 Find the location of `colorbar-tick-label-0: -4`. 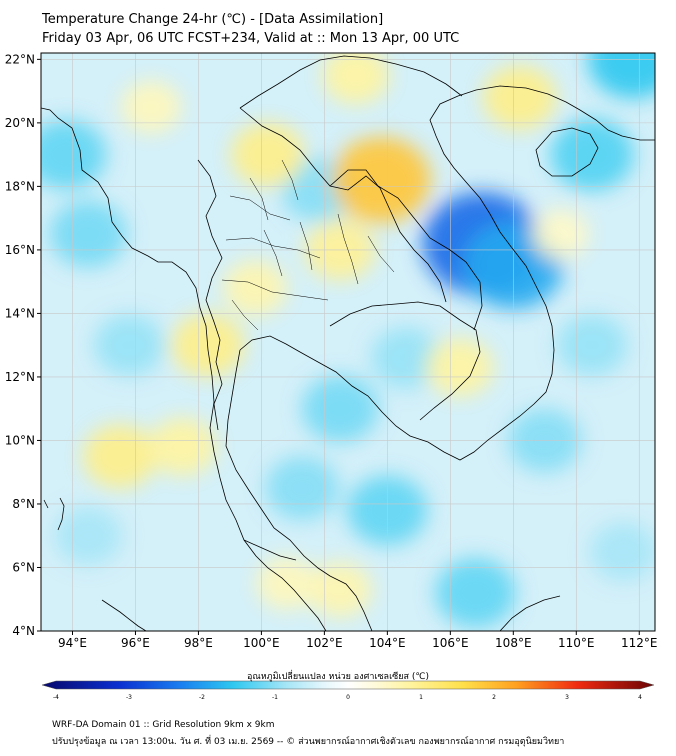

colorbar-tick-label-0: -4 is located at coordinates (56, 697).